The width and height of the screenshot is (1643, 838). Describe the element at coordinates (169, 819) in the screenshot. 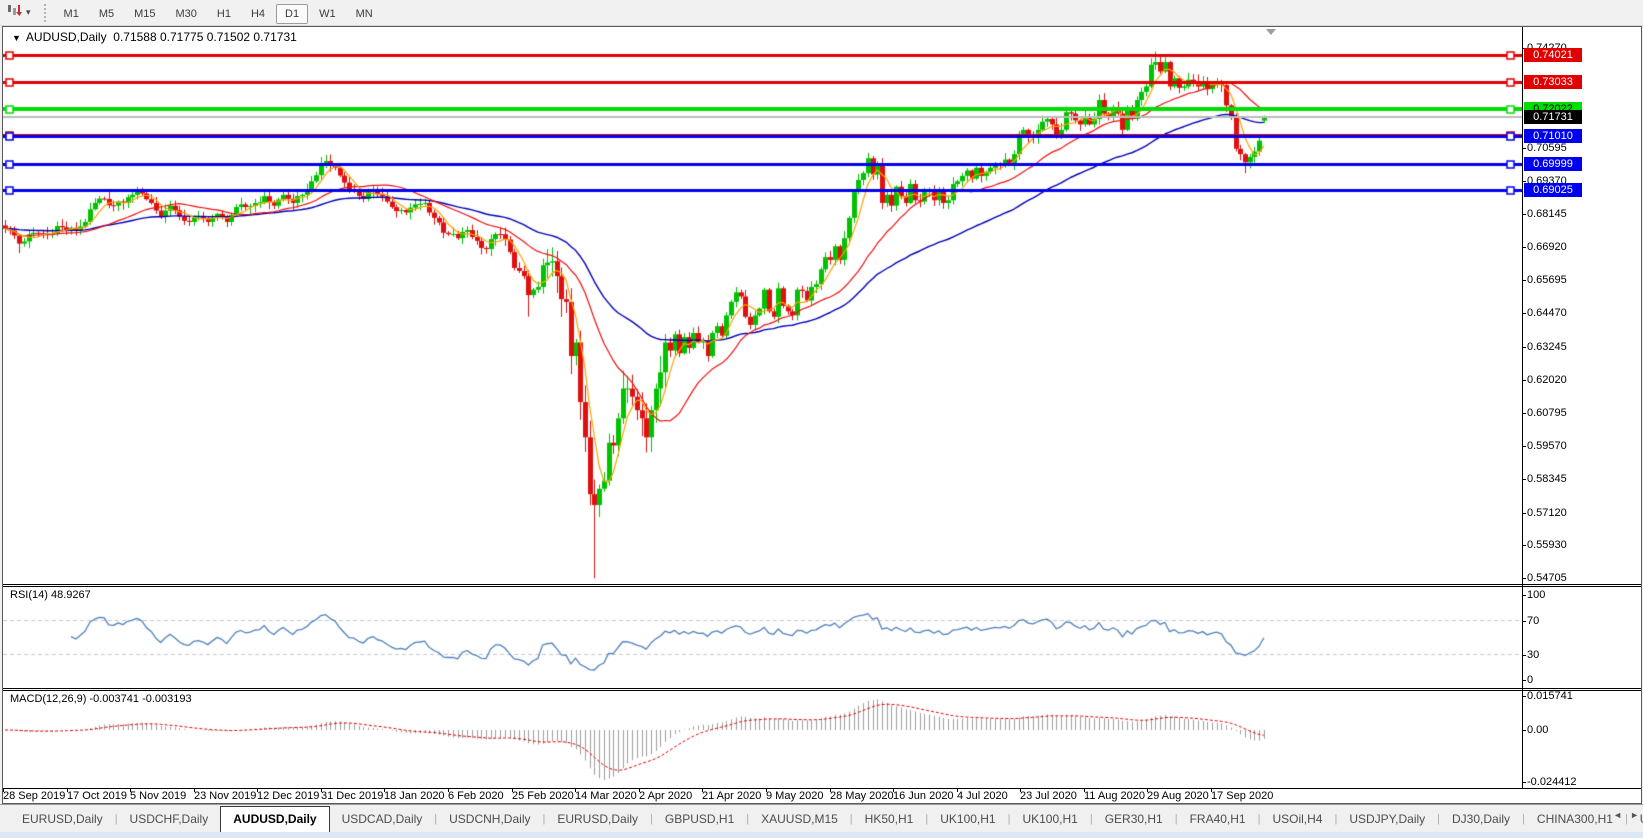

I see `chart-tab-usdchf-daily: USDCHF,Daily` at that location.